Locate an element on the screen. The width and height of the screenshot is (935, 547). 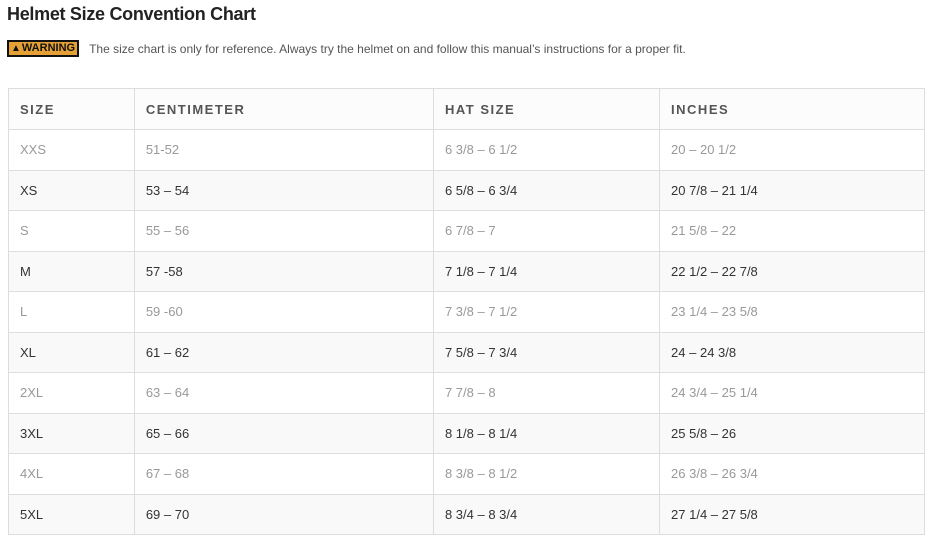
table-cell: 20 7/8 – 21 1/4 is located at coordinates (792, 190).